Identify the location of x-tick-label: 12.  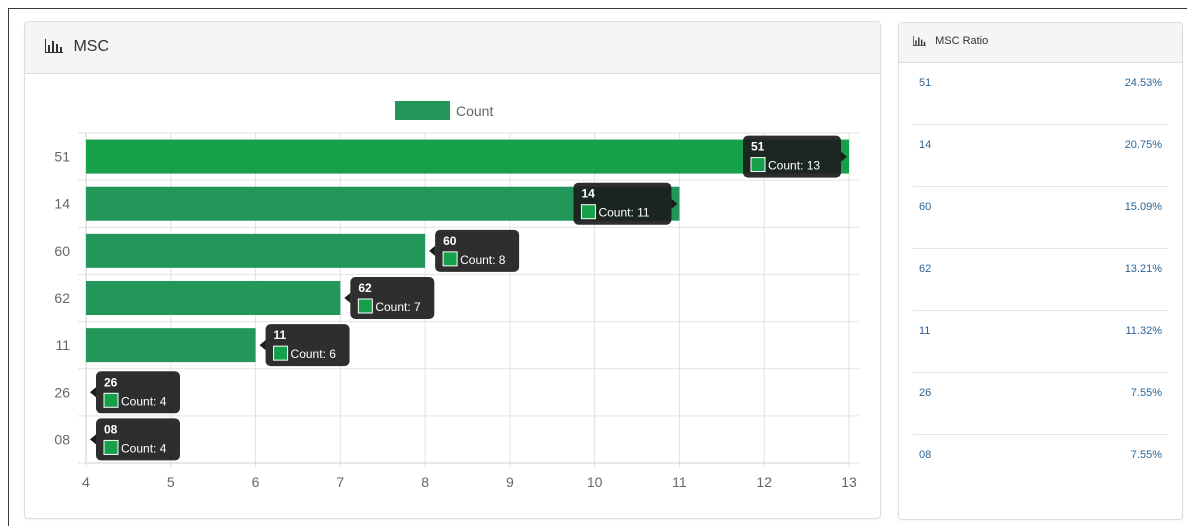
(764, 482).